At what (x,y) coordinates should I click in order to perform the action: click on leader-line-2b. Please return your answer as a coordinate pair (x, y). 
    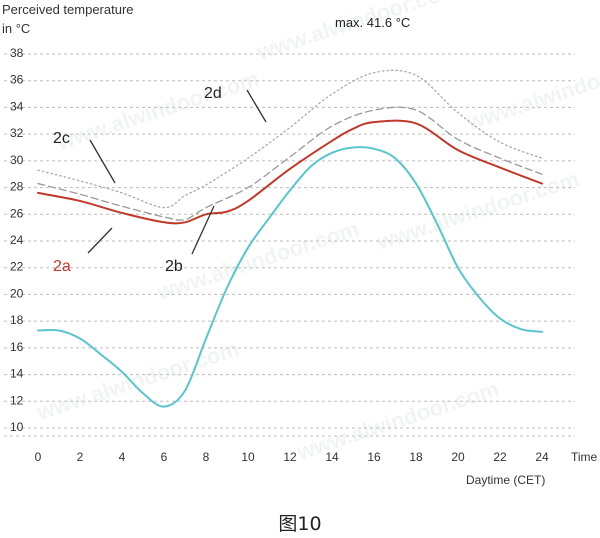
    Looking at the image, I should click on (203, 230).